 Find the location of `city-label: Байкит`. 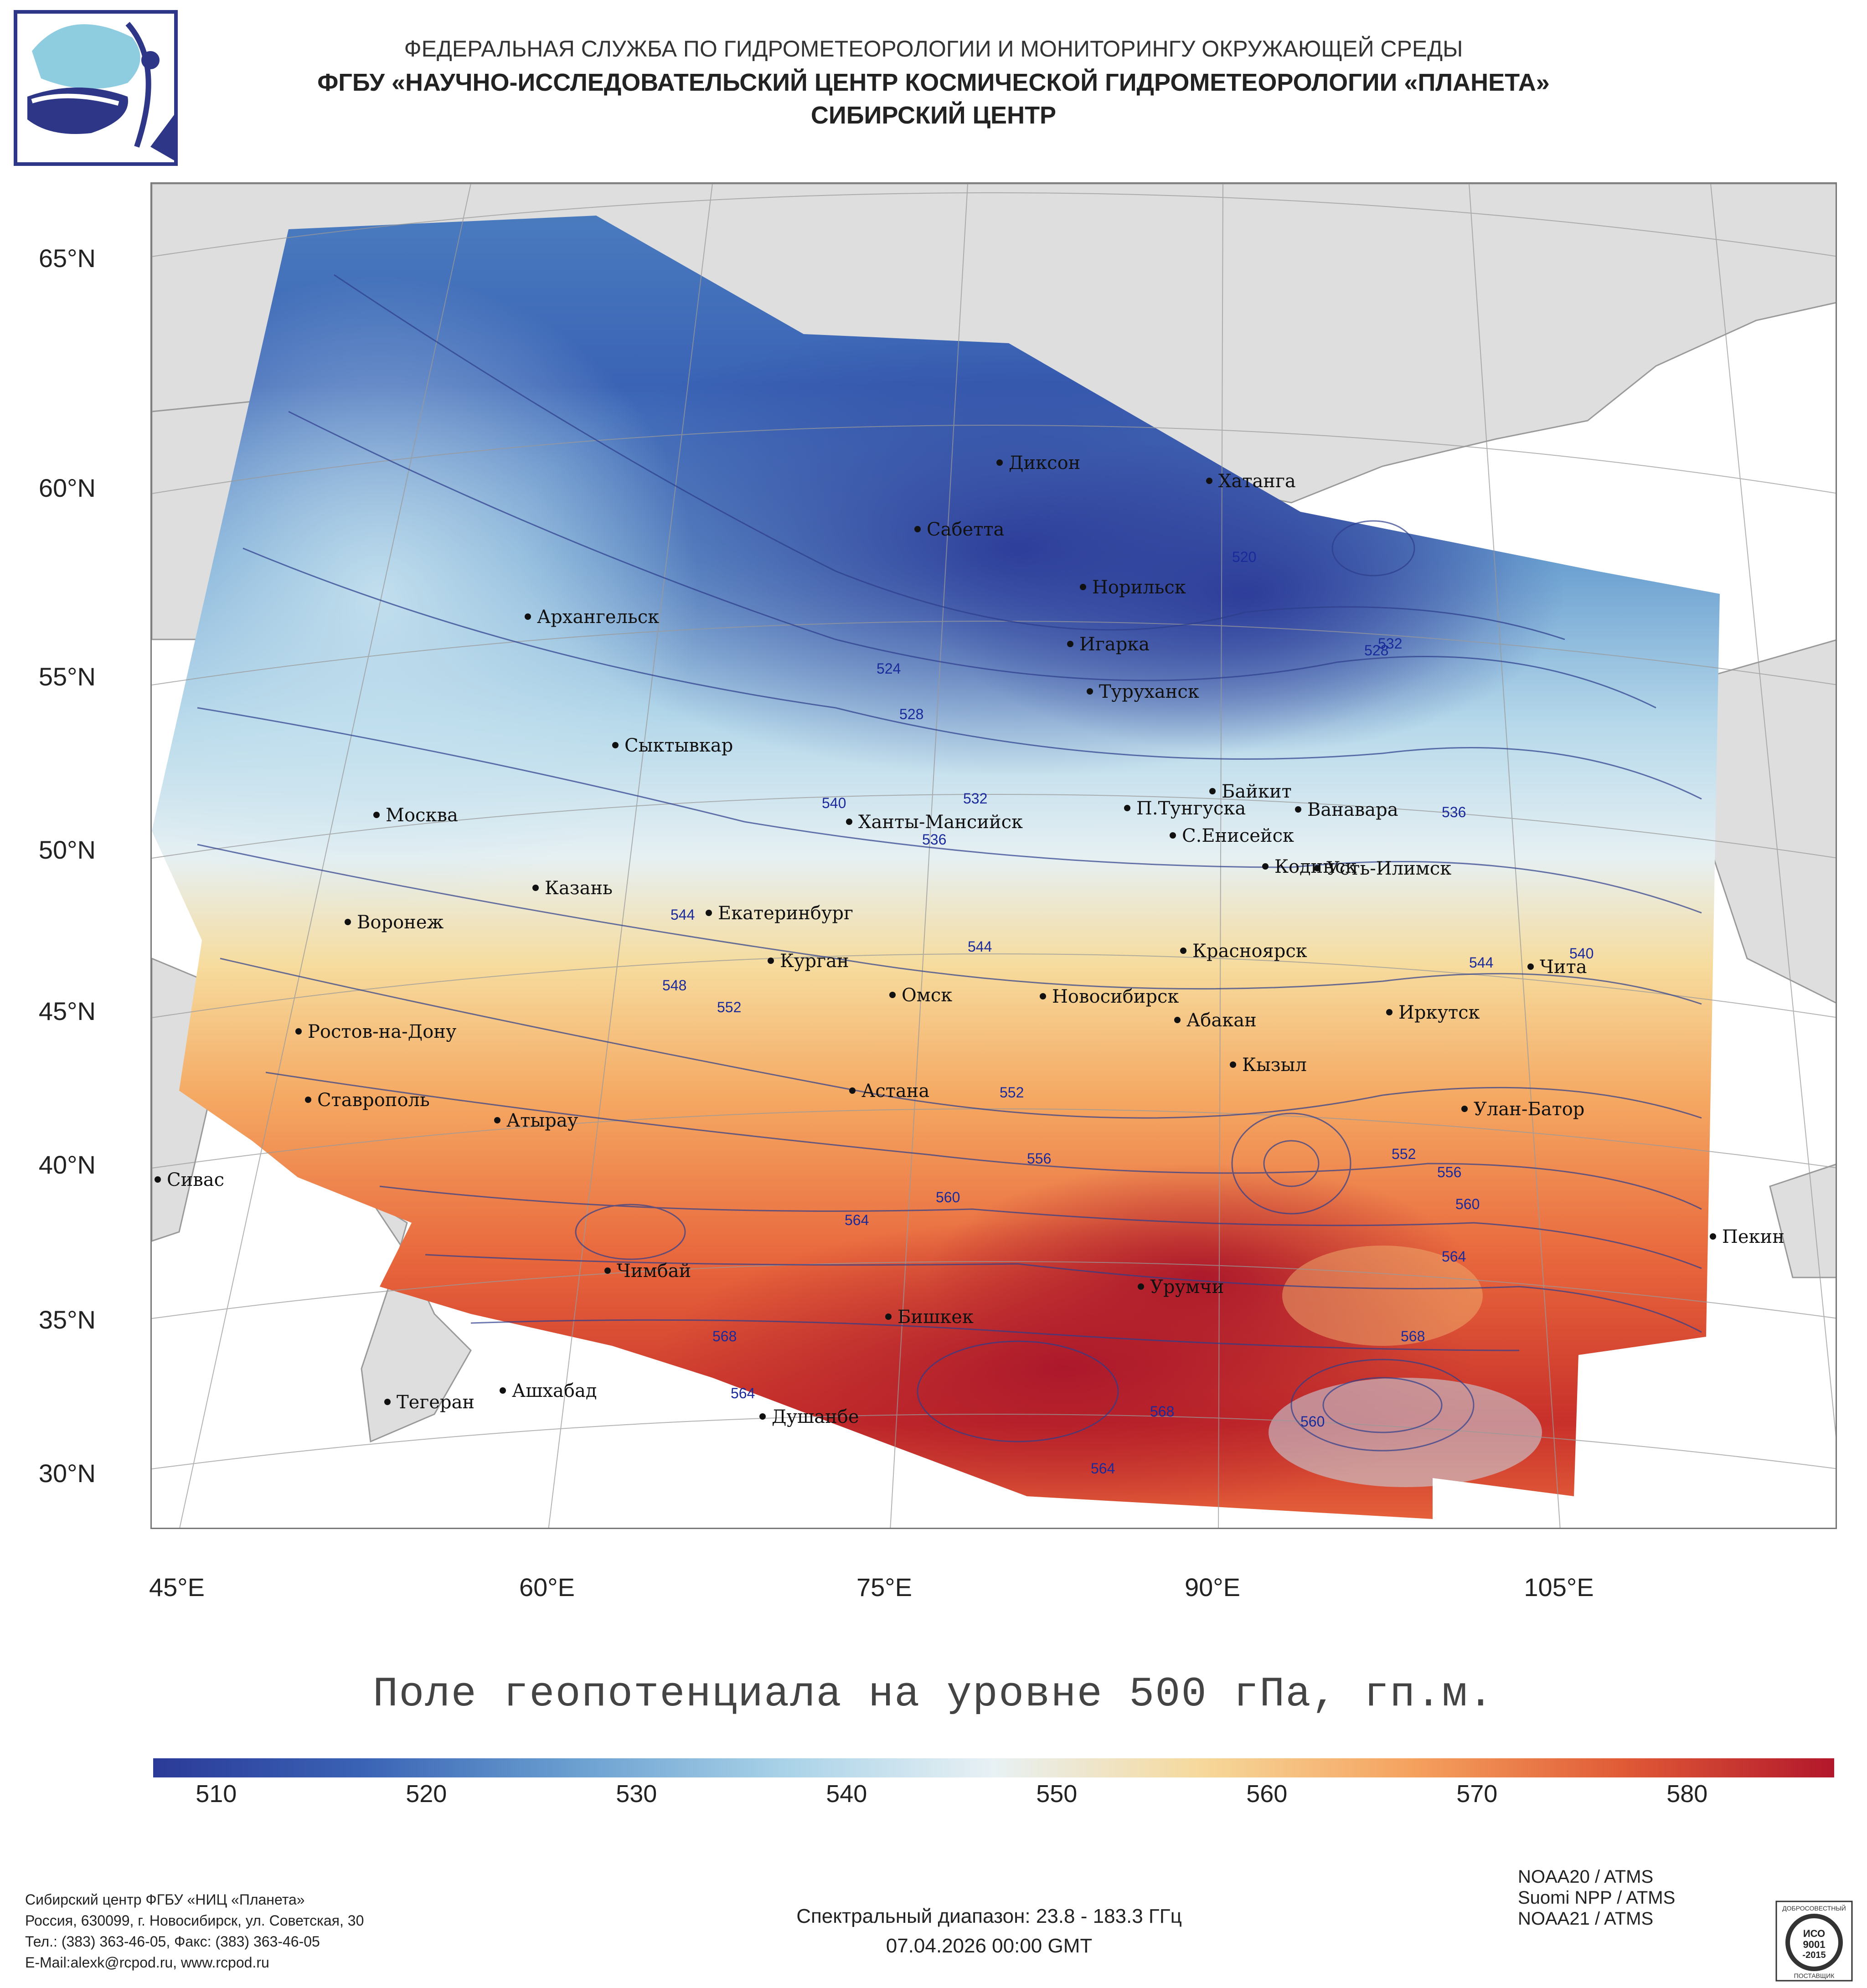

city-label: Байкит is located at coordinates (1257, 792).